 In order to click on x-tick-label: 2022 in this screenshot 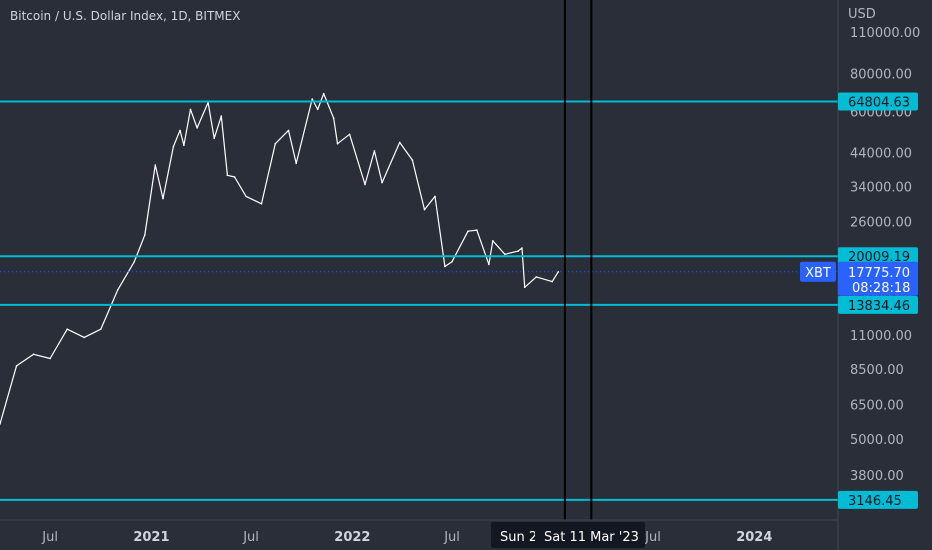, I will do `click(352, 537)`.